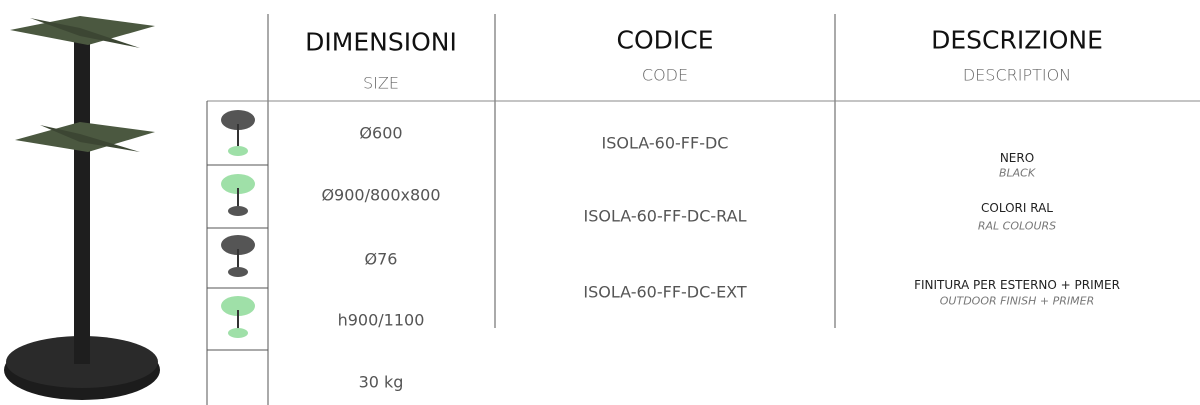 The width and height of the screenshot is (1200, 405). I want to click on product-image, so click(82, 208).